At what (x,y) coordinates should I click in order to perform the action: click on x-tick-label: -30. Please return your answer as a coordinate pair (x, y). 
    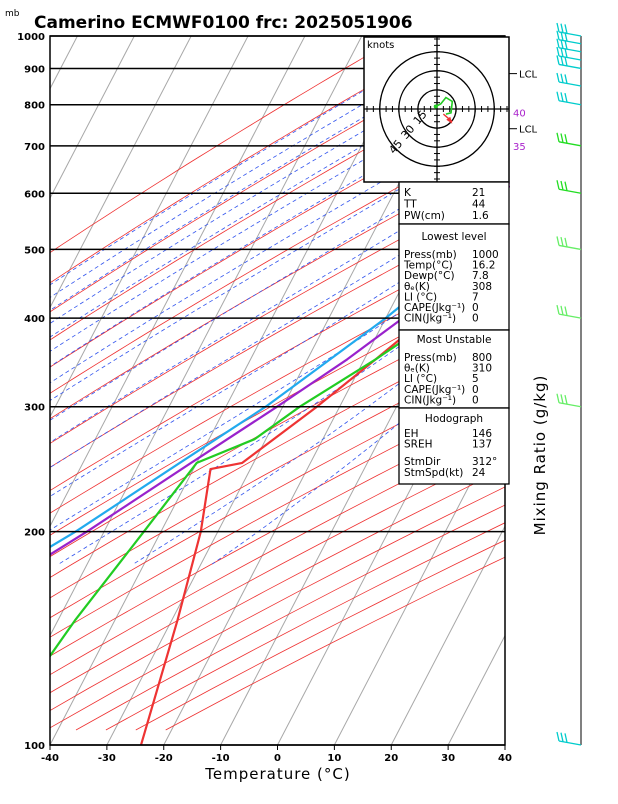
    Looking at the image, I should click on (107, 758).